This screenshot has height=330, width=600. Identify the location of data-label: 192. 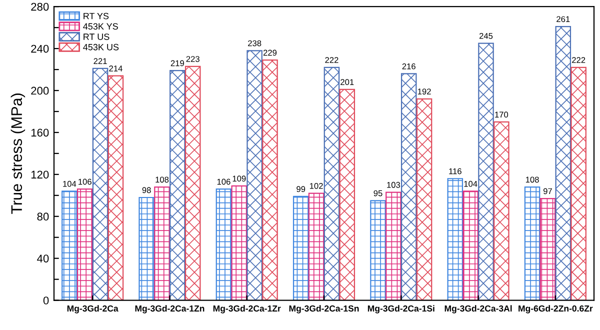
(424, 91).